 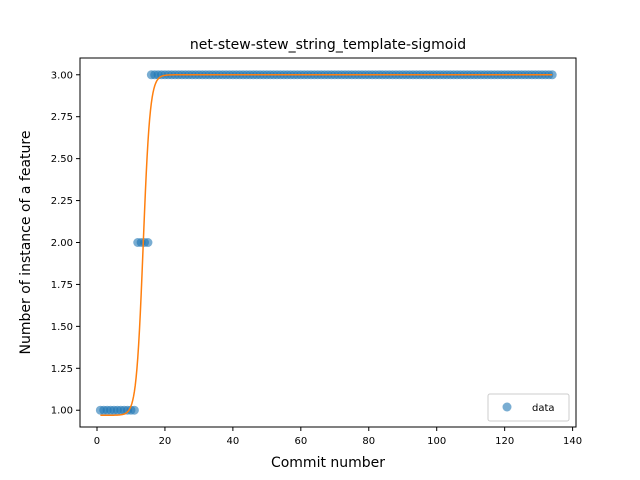 I want to click on y-tick-label: 1.75, so click(x=62, y=285).